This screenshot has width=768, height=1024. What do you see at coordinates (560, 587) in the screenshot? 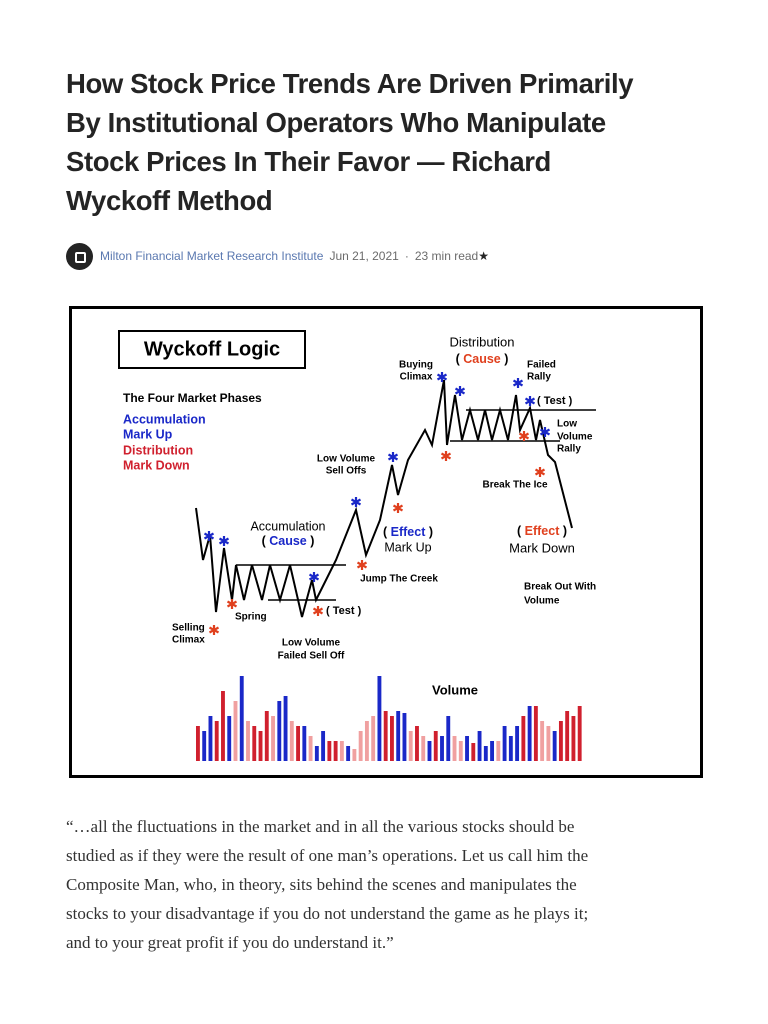
I see `label: Break Out With` at bounding box center [560, 587].